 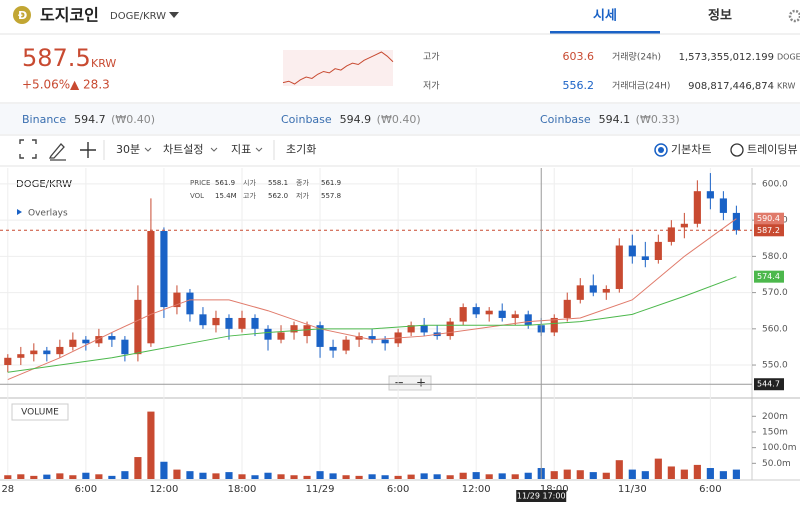 What do you see at coordinates (776, 464) in the screenshot?
I see `v-tick-label: 50.0m` at bounding box center [776, 464].